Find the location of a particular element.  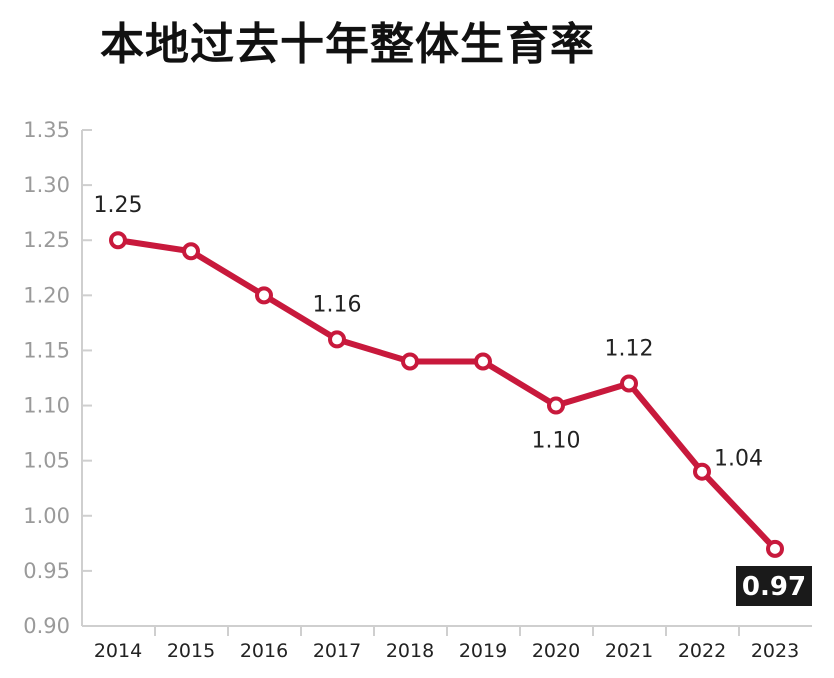

x-tick-label: 2017 is located at coordinates (337, 651).